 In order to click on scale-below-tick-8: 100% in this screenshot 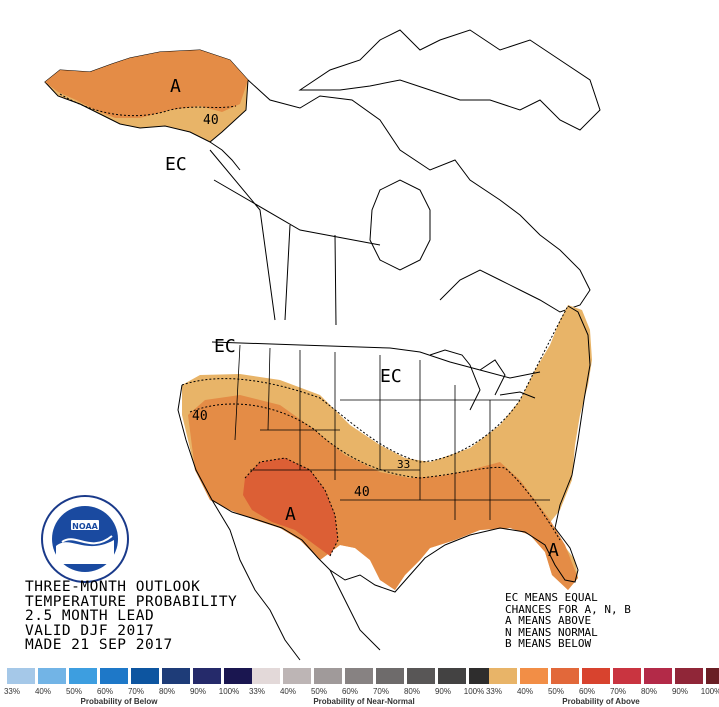, I will do `click(229, 691)`.